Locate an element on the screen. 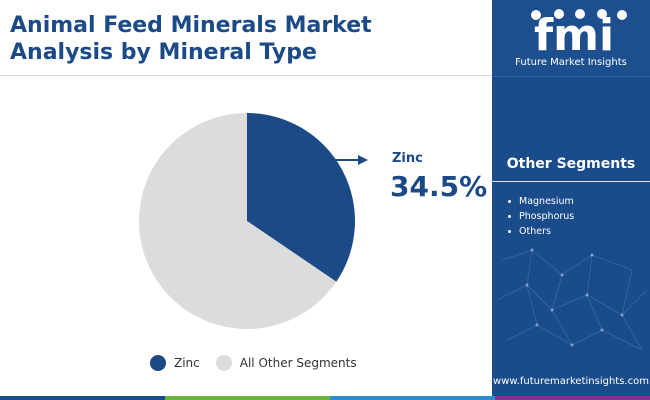 The height and width of the screenshot is (400, 650). callout-value: 34.5% is located at coordinates (439, 186).